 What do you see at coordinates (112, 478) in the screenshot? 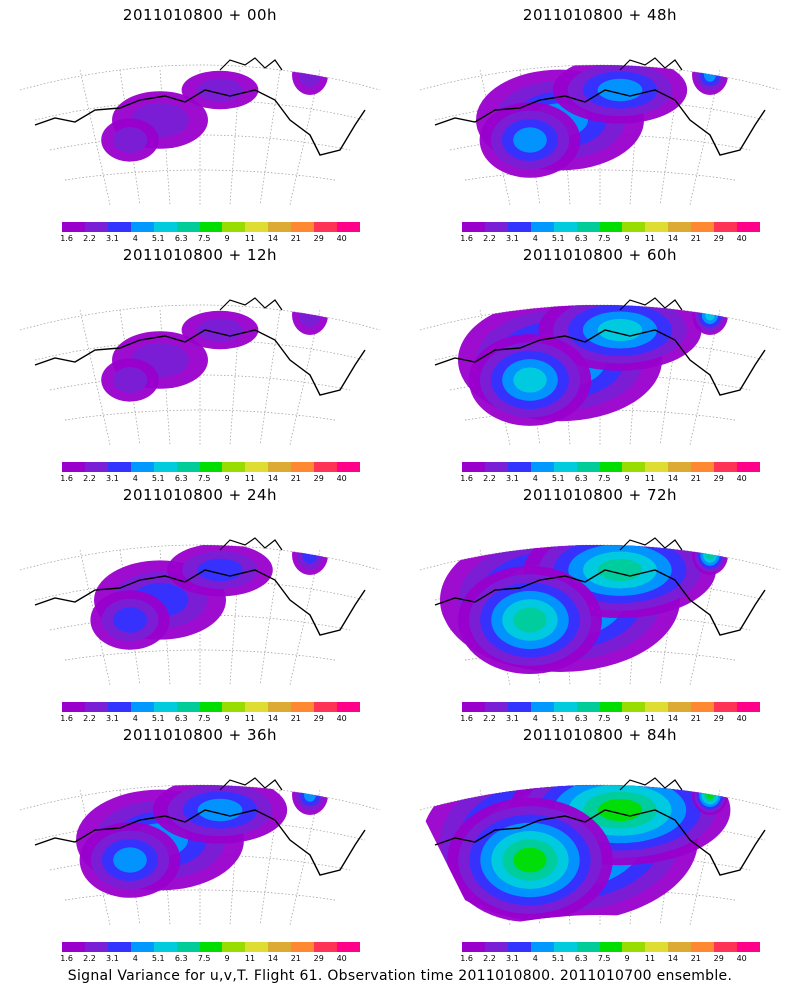
I see `colorbar-label: 3.1` at bounding box center [112, 478].